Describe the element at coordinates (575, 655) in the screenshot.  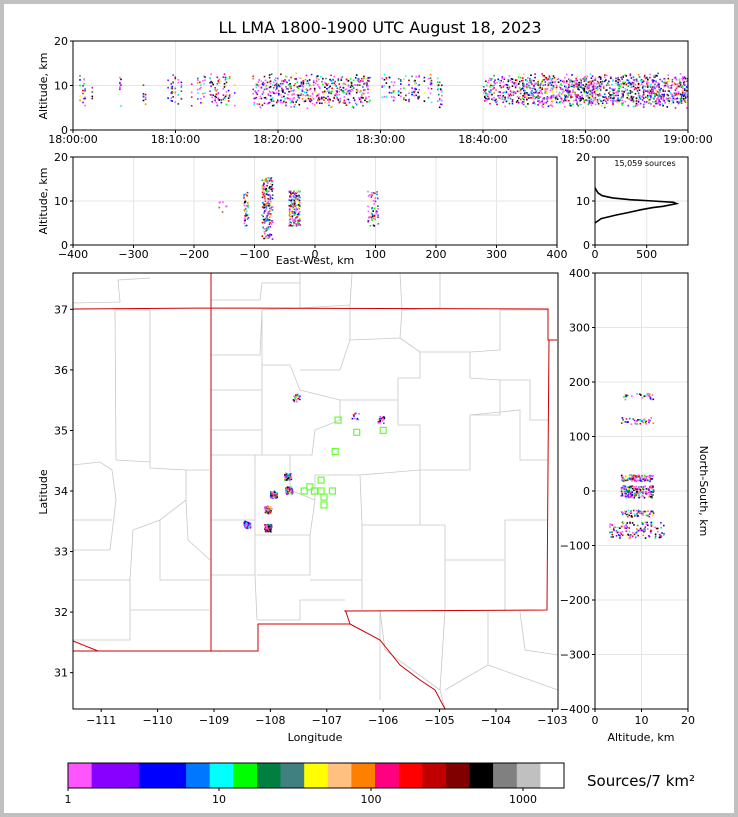
I see `y-tick-label: −300` at that location.